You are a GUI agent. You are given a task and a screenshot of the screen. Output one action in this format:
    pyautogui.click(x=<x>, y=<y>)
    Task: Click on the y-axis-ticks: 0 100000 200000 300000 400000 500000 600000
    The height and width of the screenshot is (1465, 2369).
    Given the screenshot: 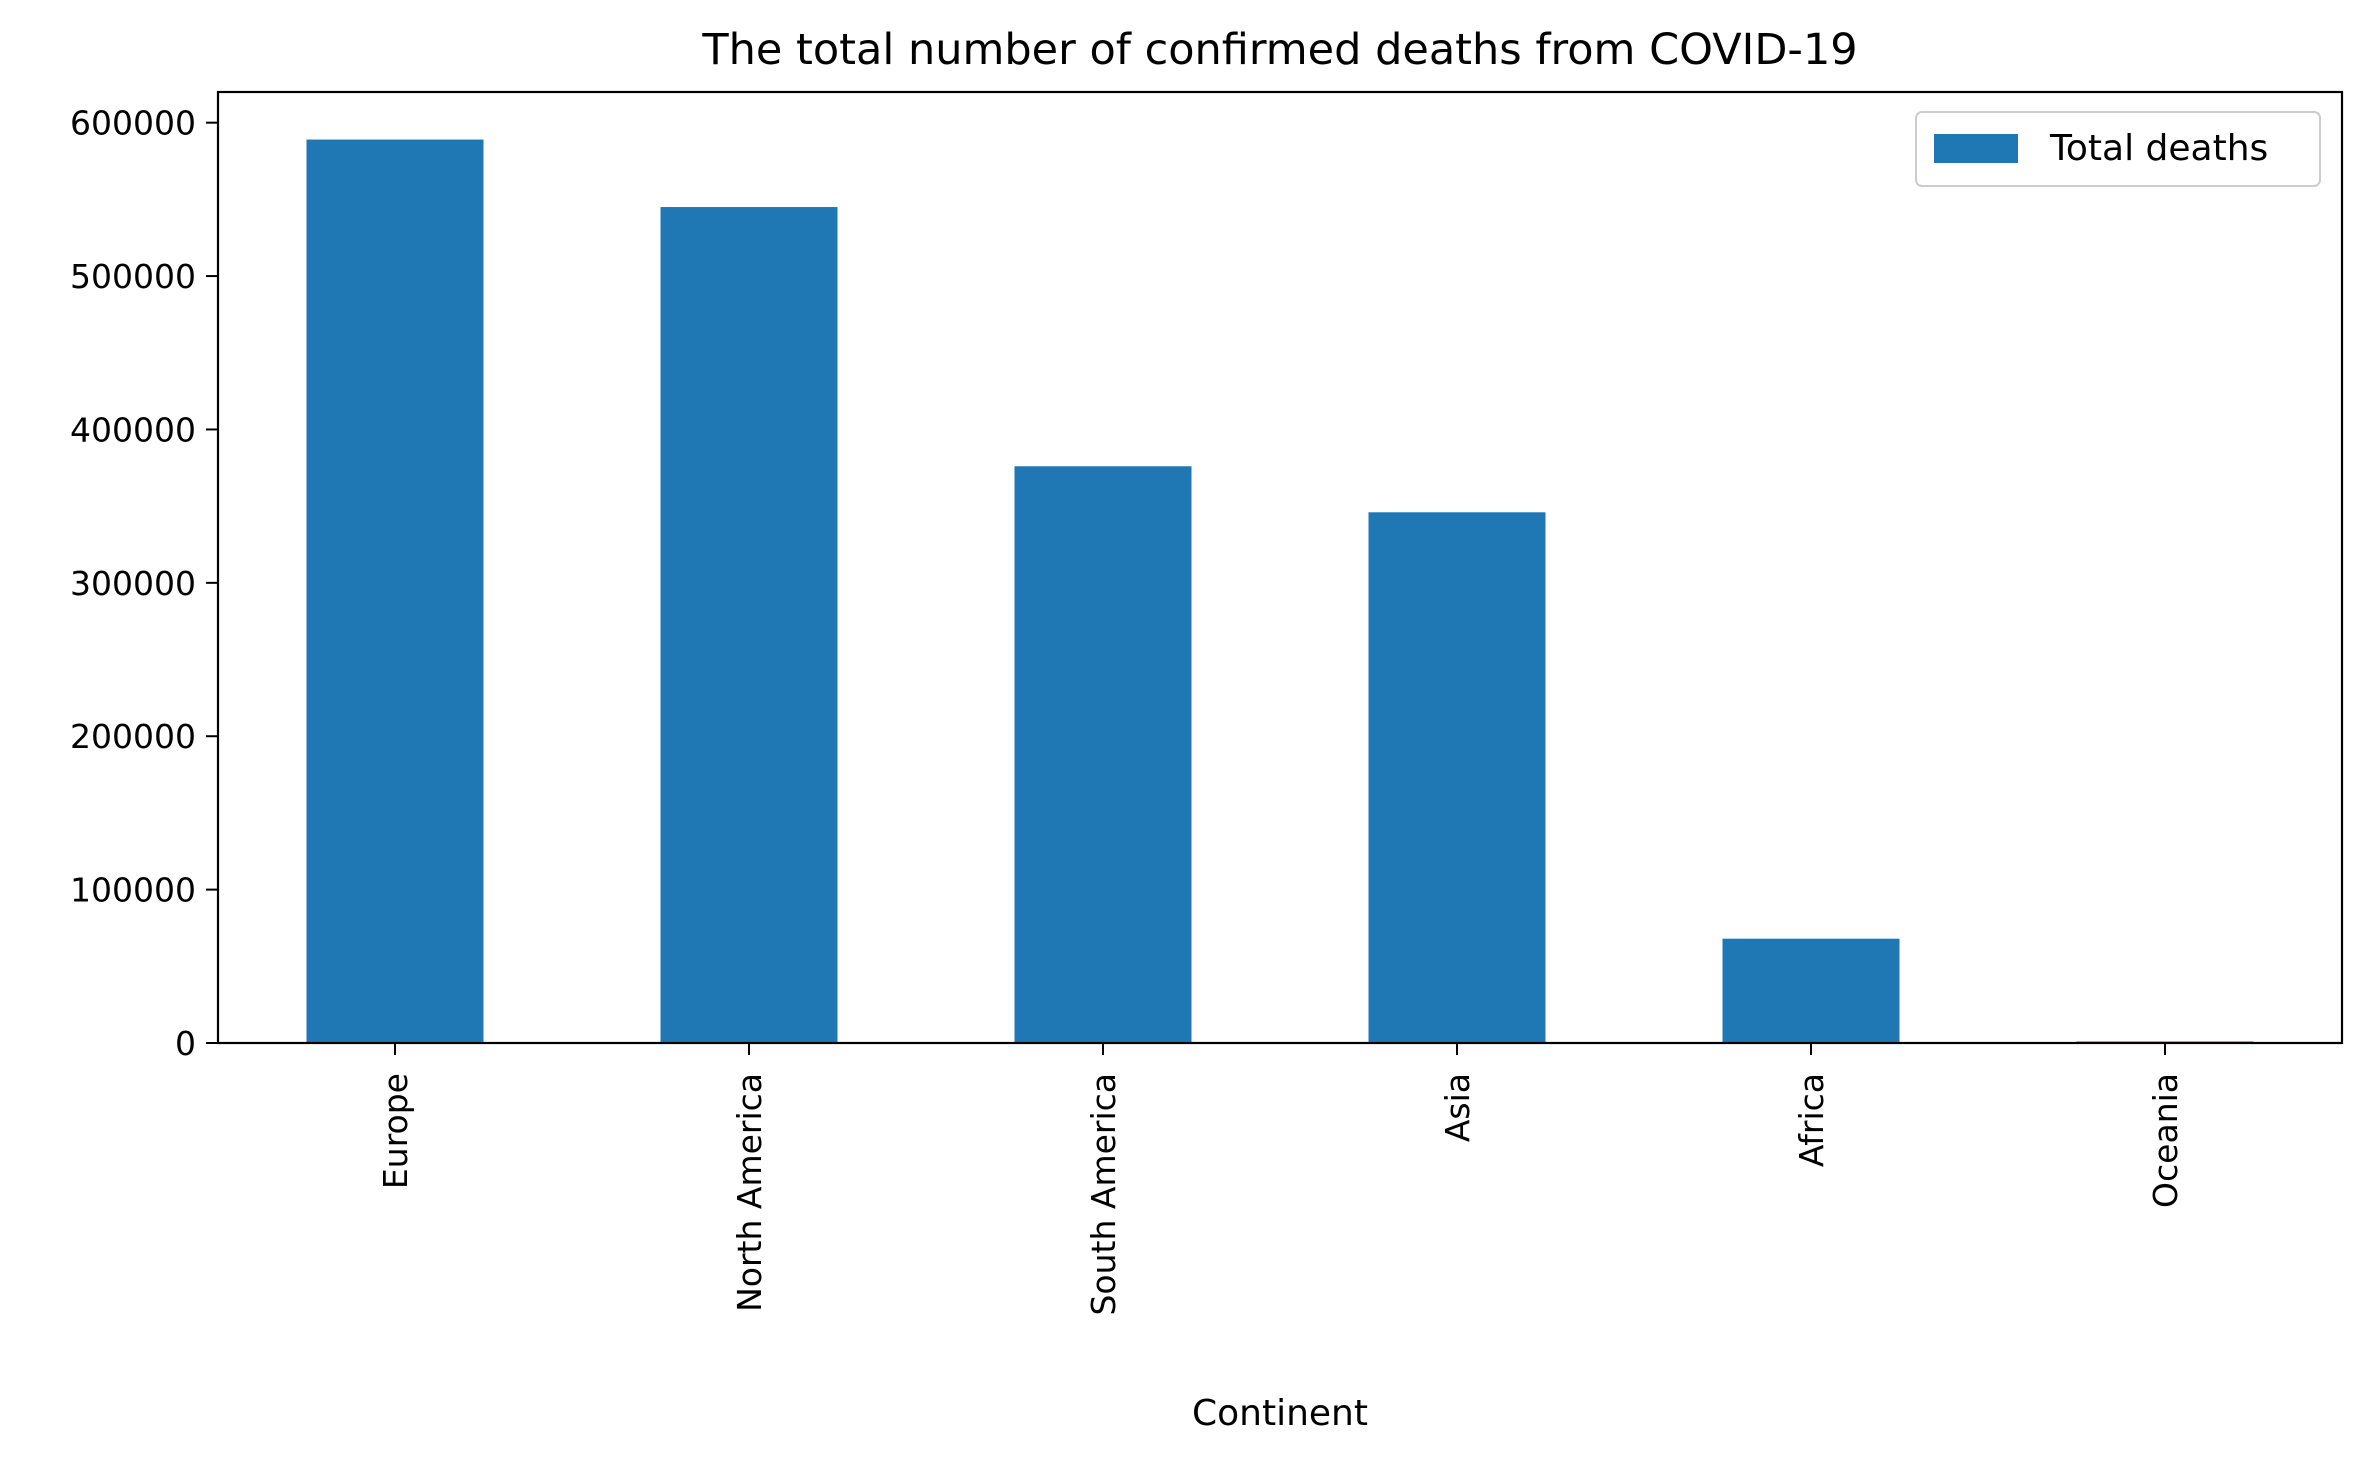 What is the action you would take?
    pyautogui.click(x=144, y=583)
    